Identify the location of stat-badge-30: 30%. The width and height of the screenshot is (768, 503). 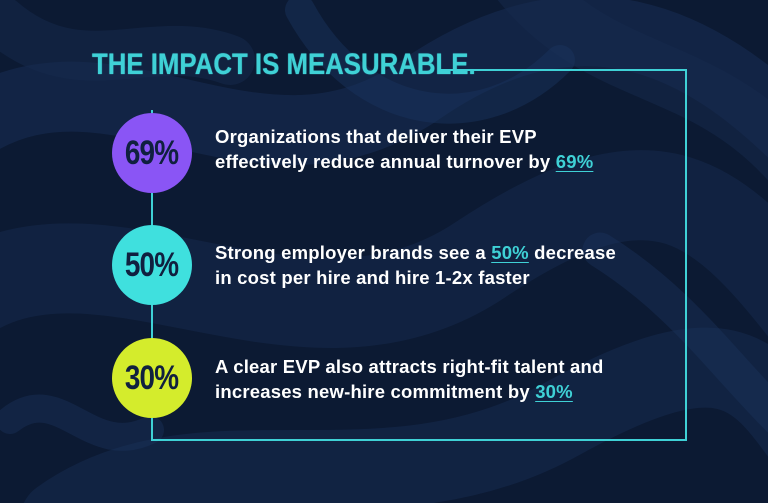
(152, 378).